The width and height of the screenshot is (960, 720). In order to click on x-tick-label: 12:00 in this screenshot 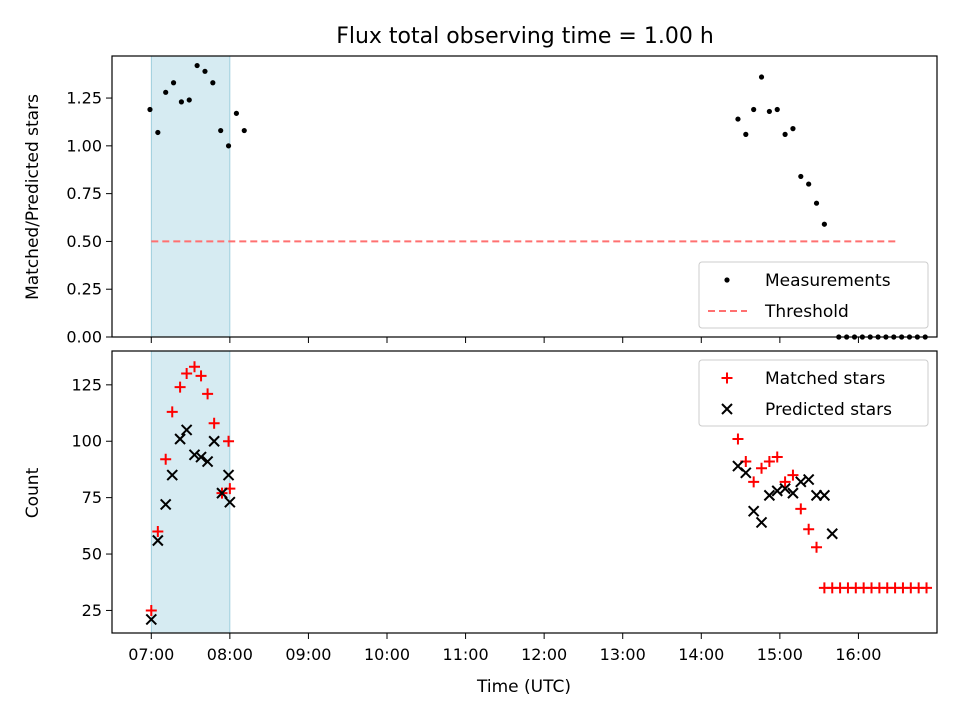, I will do `click(544, 654)`.